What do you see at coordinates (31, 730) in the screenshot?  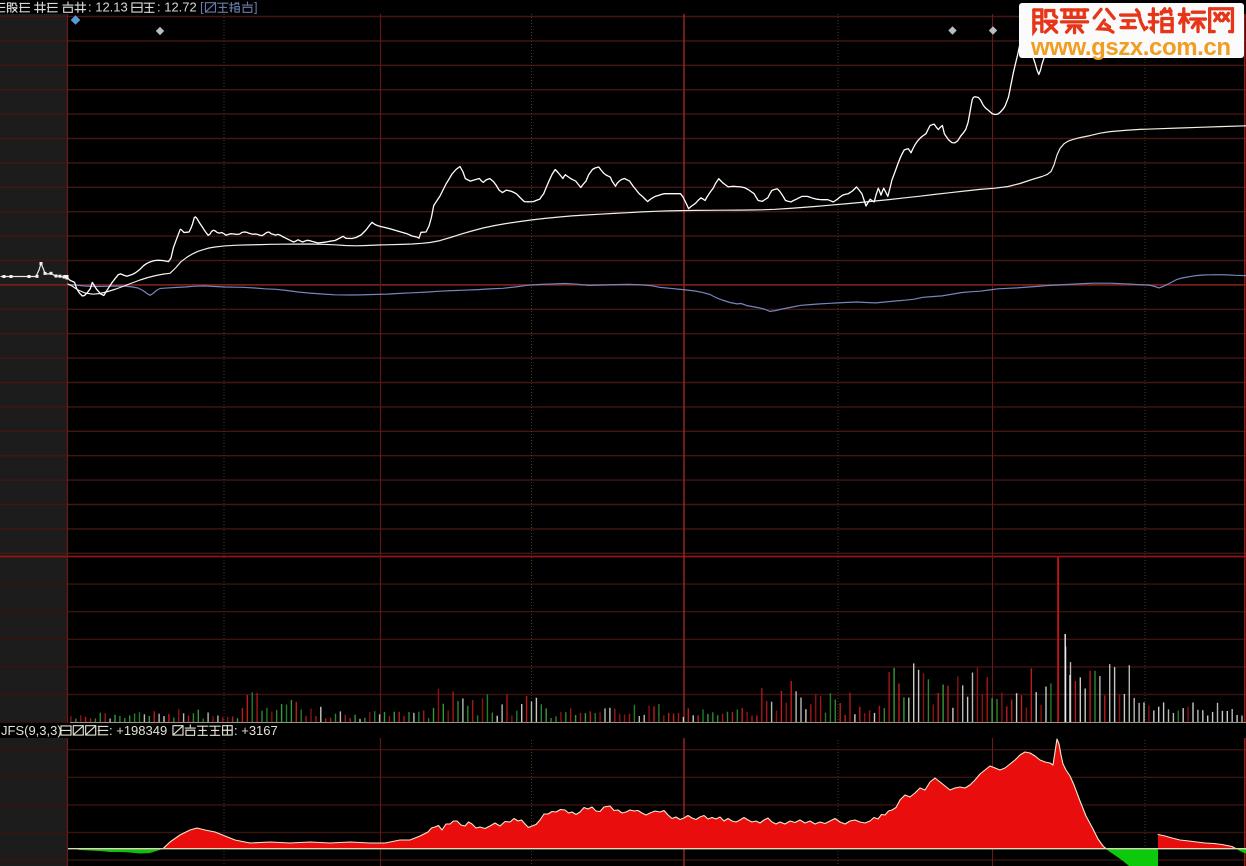 I see `svg-text: JFS(9,3,3)` at bounding box center [31, 730].